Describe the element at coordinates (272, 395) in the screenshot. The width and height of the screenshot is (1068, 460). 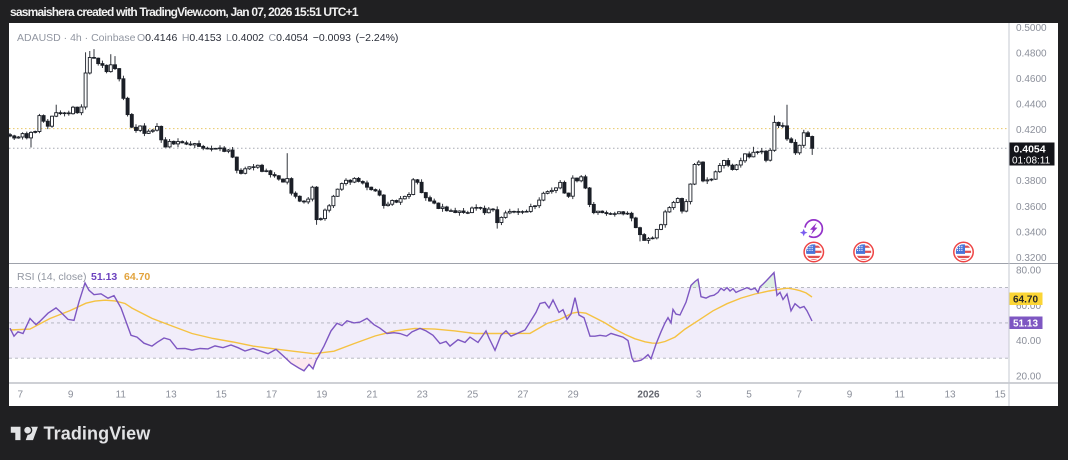
I see `svg-text: 17` at that location.